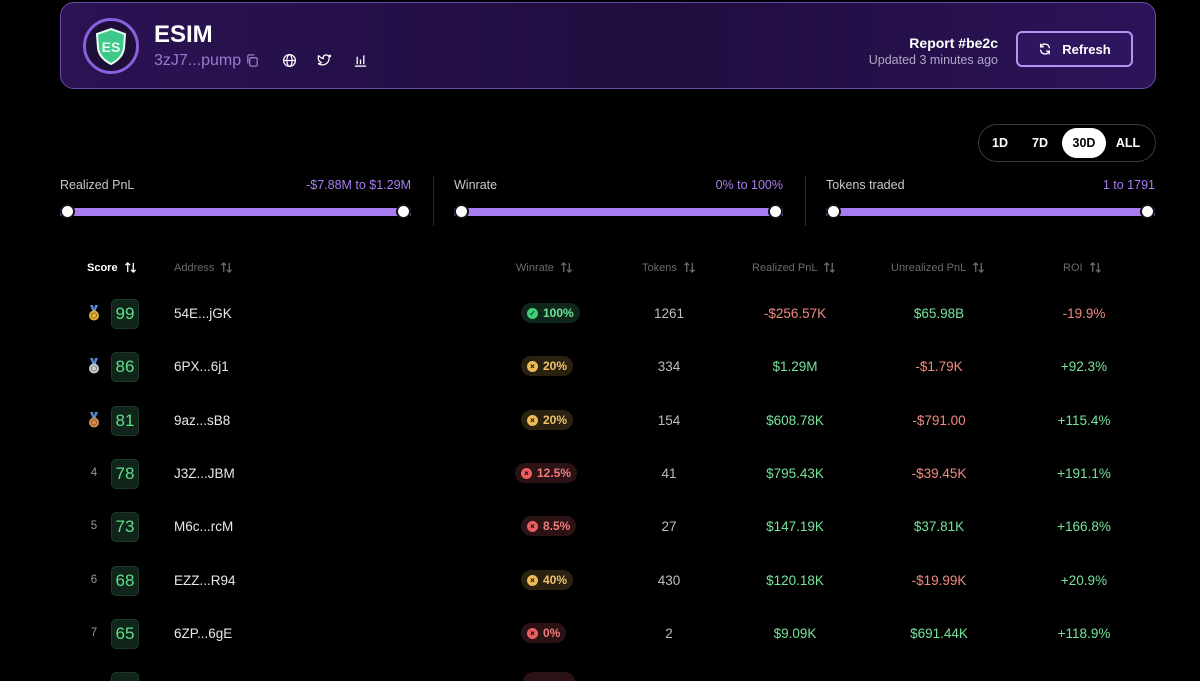 The width and height of the screenshot is (1200, 681). I want to click on winrate-badge: × 12.5%, so click(546, 473).